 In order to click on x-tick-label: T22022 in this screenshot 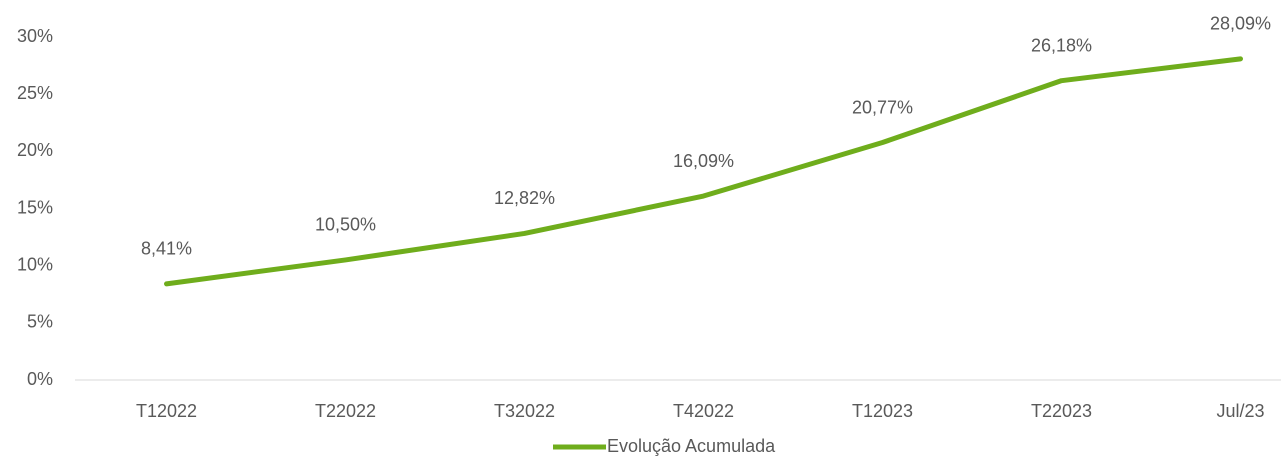, I will do `click(345, 411)`.